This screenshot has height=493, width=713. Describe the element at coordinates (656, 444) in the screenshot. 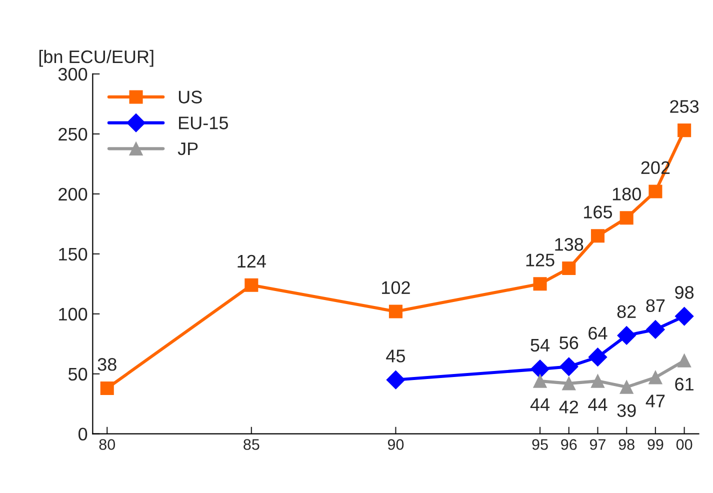

I see `x-tick-label: 99` at that location.